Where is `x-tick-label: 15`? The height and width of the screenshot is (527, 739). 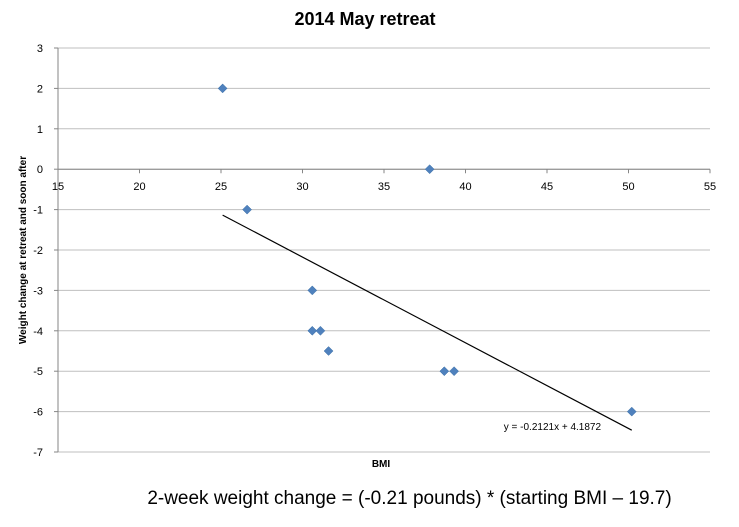 x-tick-label: 15 is located at coordinates (58, 187).